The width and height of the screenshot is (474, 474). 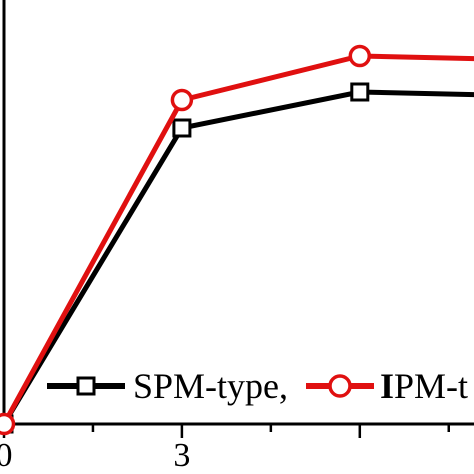 I want to click on legend-label: IPM-t, so click(x=424, y=386).